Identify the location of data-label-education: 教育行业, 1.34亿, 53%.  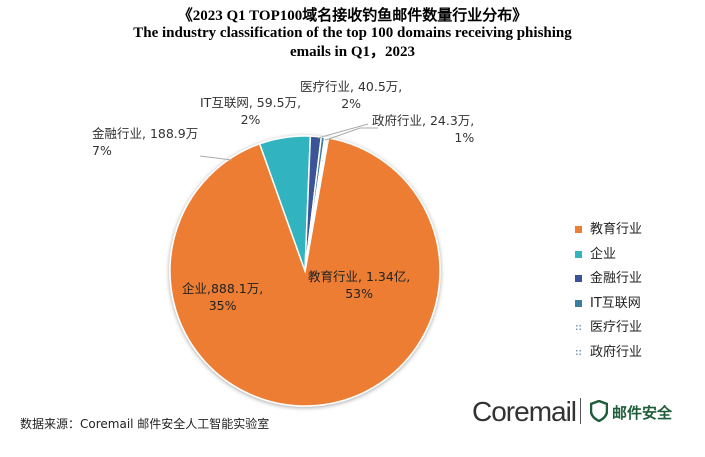
(359, 285).